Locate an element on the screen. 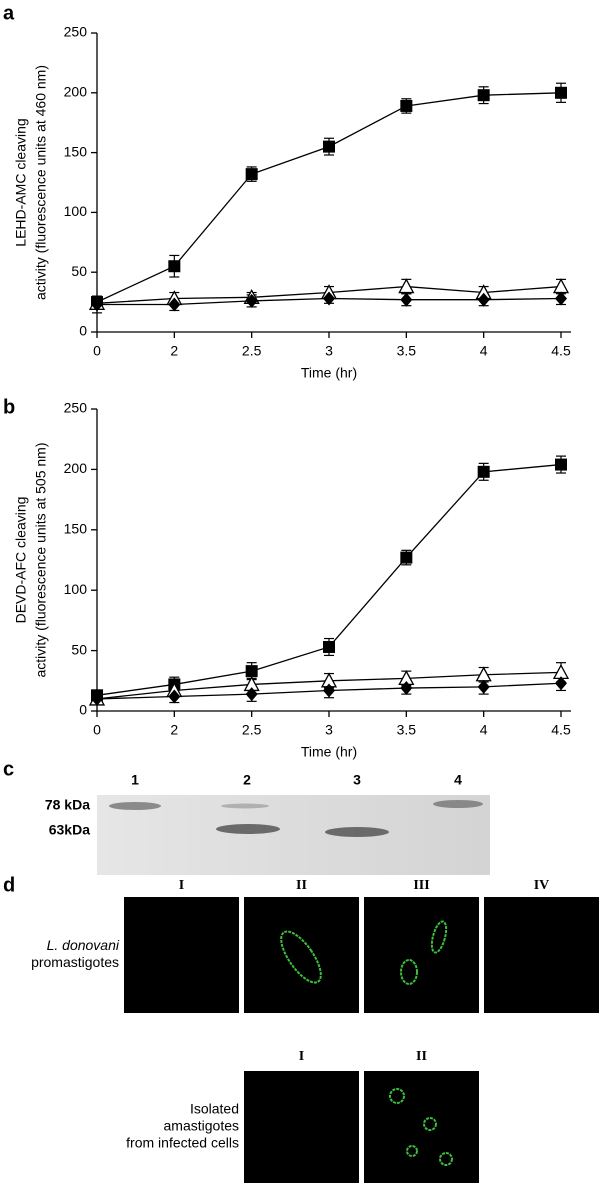 The height and width of the screenshot is (1189, 600). row-label: promastigotes is located at coordinates (75, 962).